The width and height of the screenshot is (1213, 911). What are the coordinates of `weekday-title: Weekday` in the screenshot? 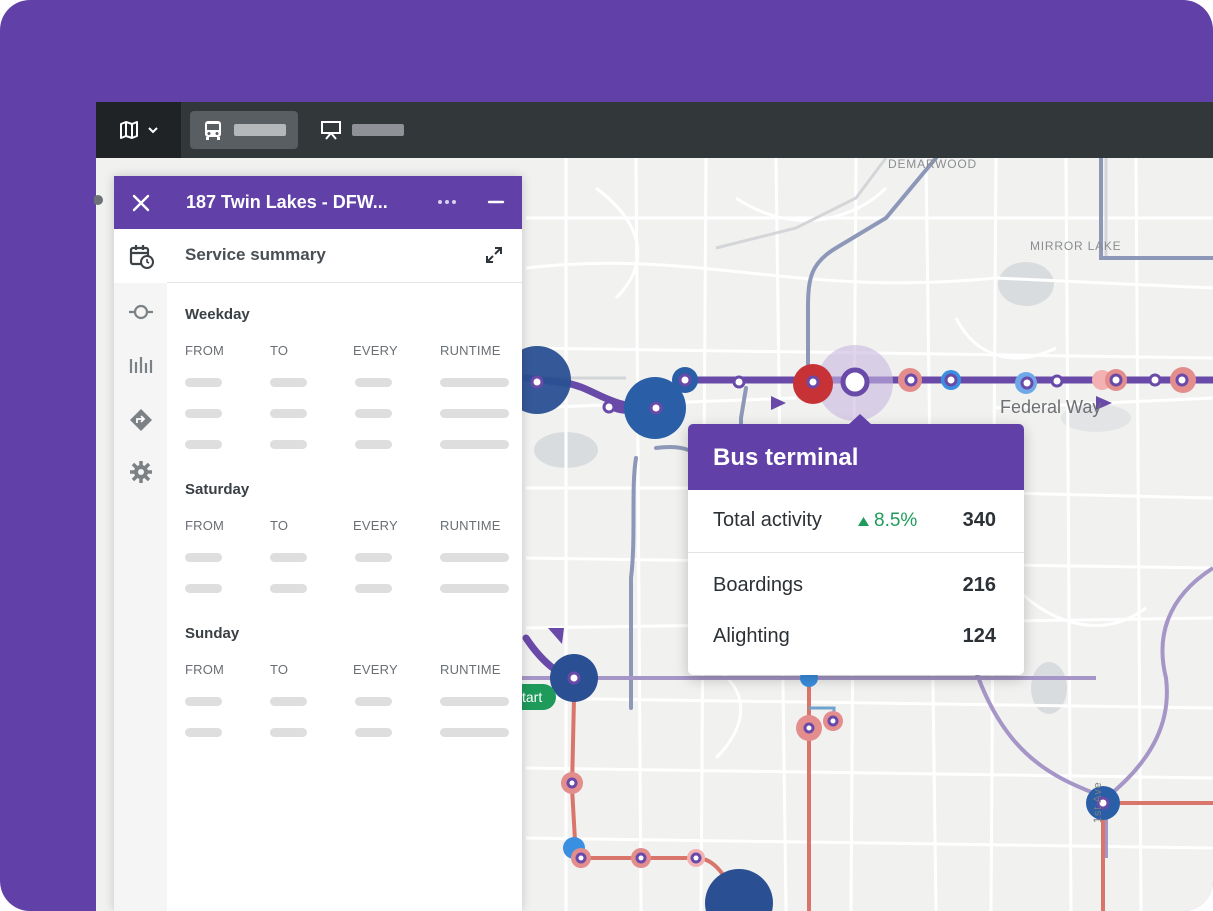 It's located at (217, 314).